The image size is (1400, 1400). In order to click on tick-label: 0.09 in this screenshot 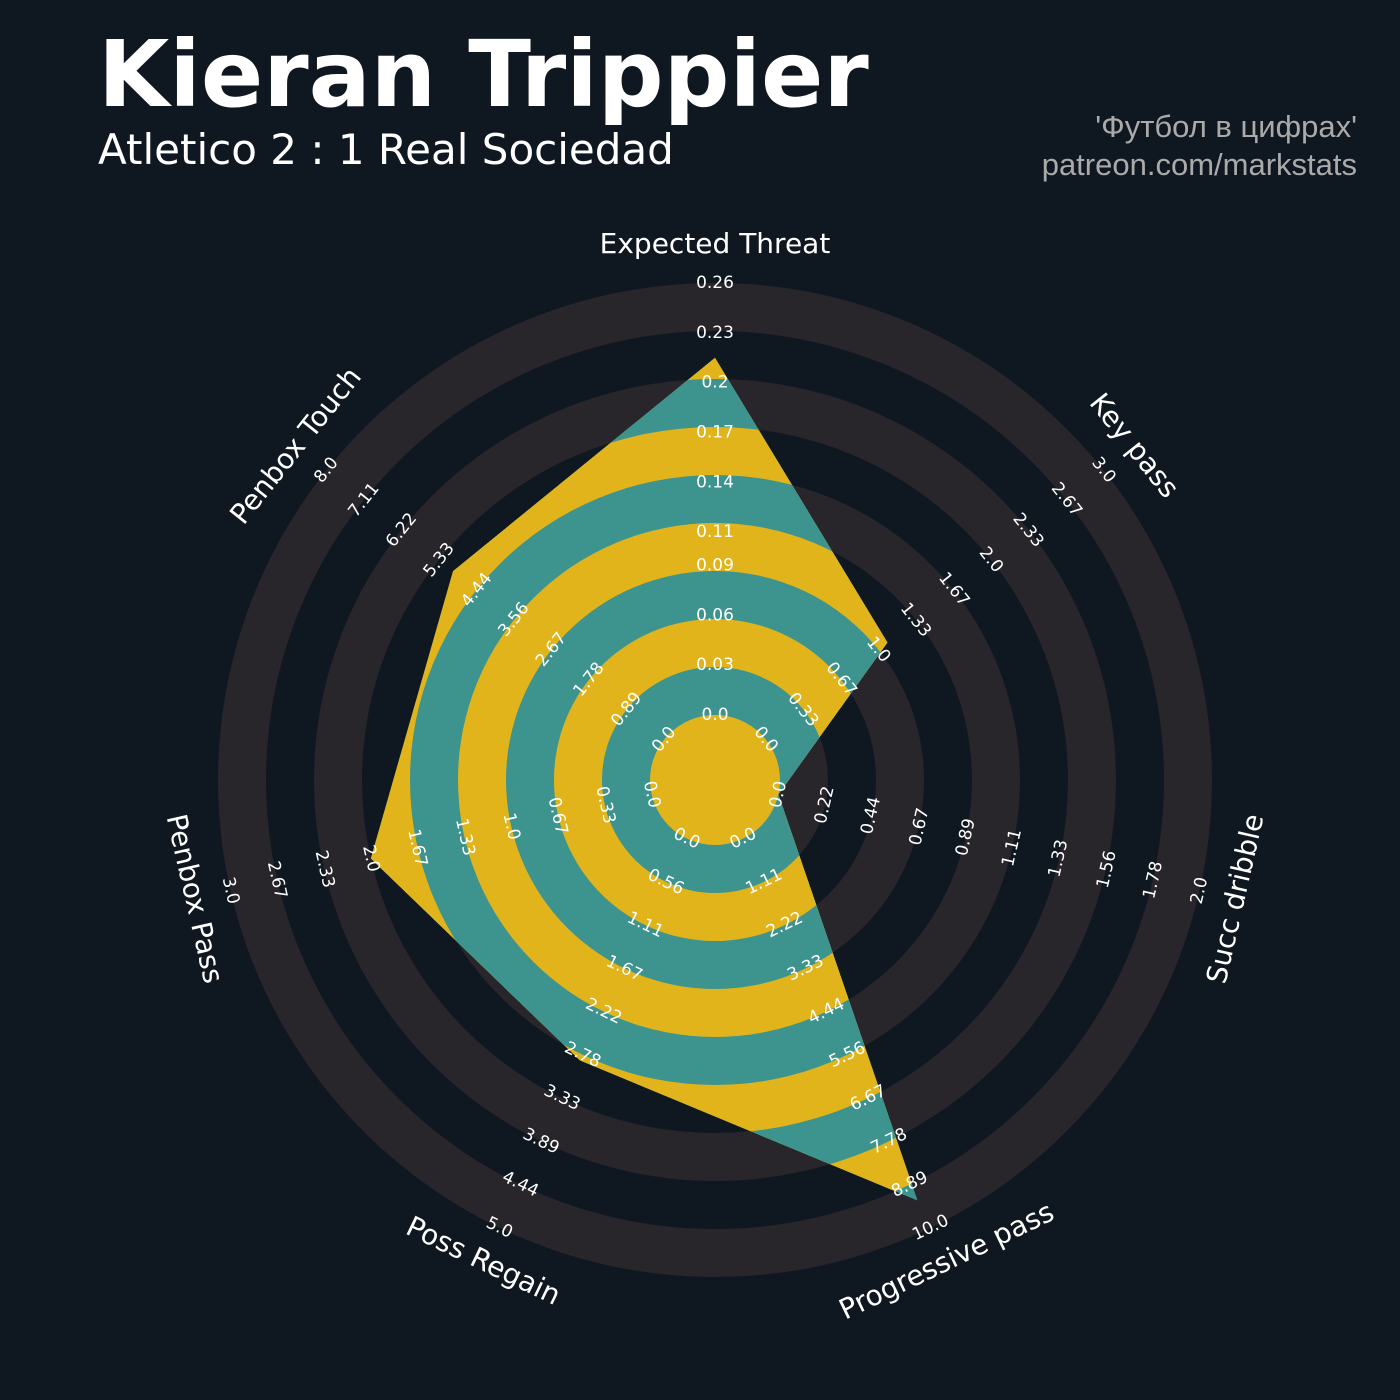, I will do `click(715, 565)`.